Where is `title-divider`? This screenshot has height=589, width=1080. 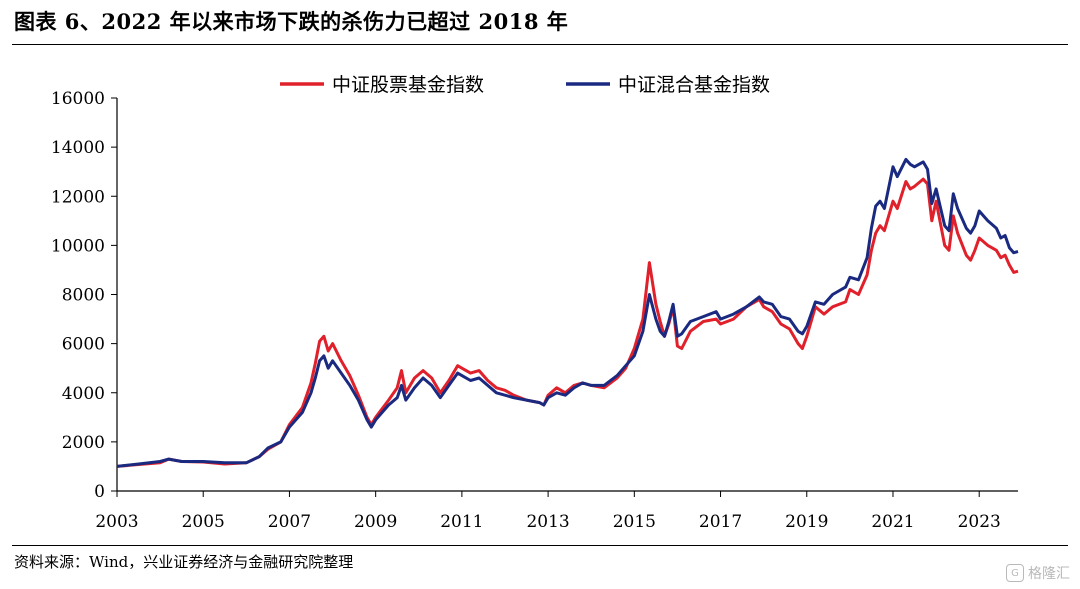 title-divider is located at coordinates (540, 44).